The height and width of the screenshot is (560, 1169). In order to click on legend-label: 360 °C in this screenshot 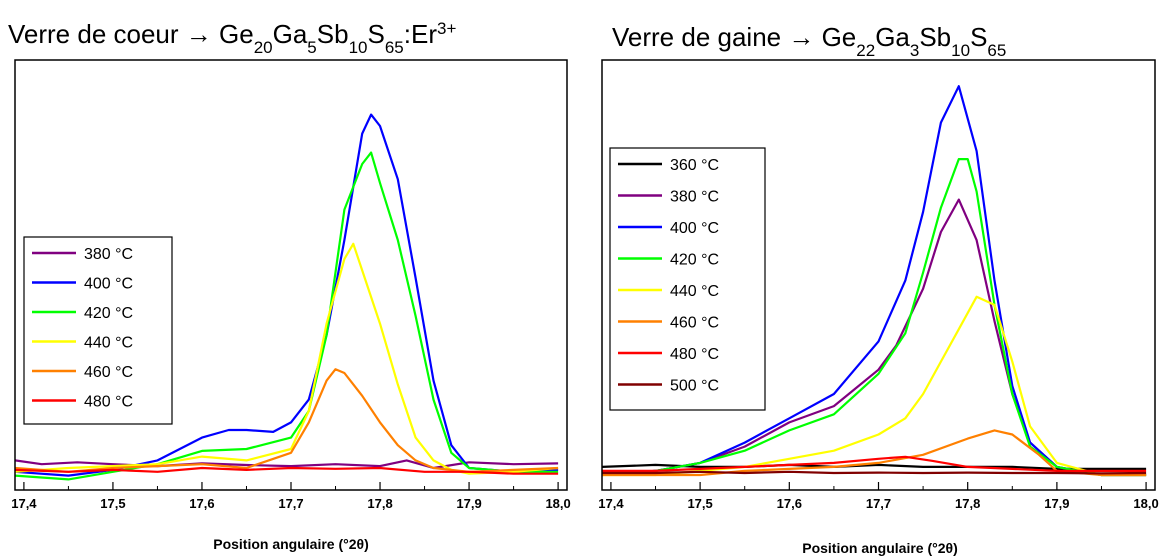, I will do `click(694, 165)`.